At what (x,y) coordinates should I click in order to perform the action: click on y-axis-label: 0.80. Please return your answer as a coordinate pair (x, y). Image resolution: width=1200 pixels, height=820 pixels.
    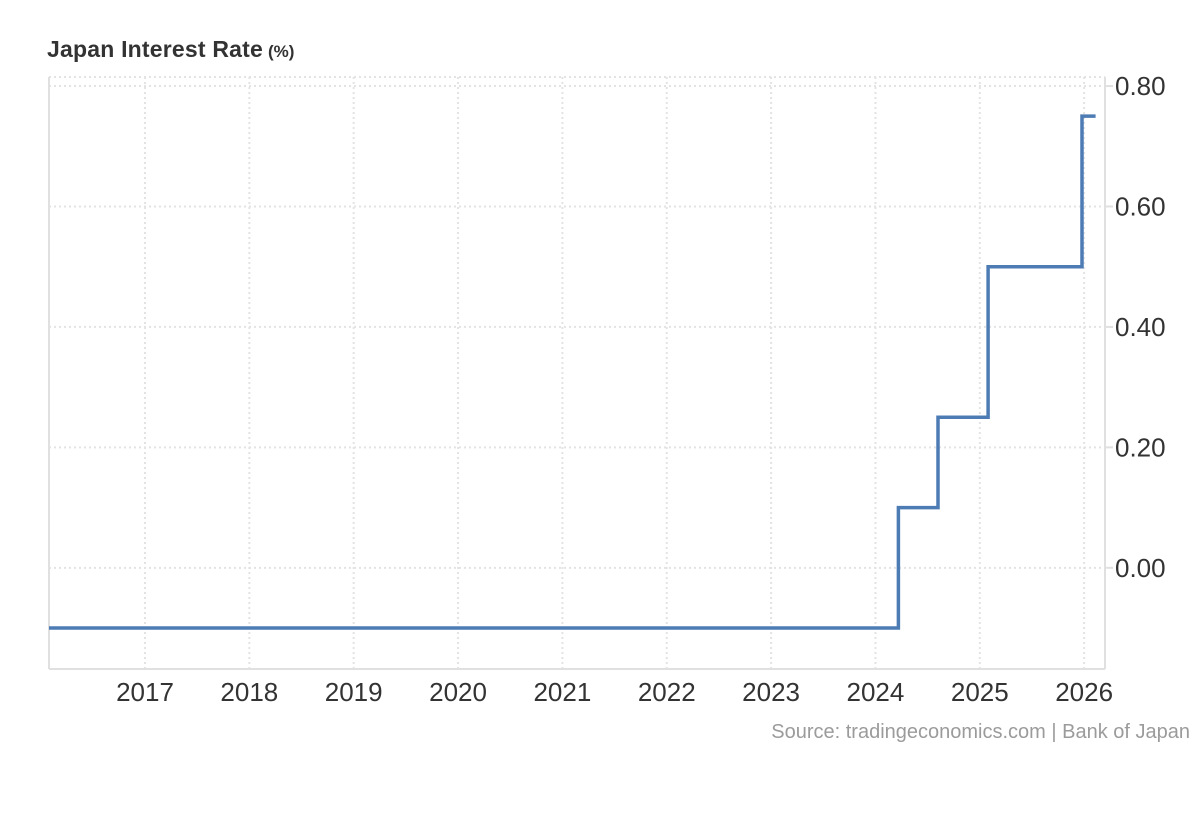
    Looking at the image, I should click on (1140, 86).